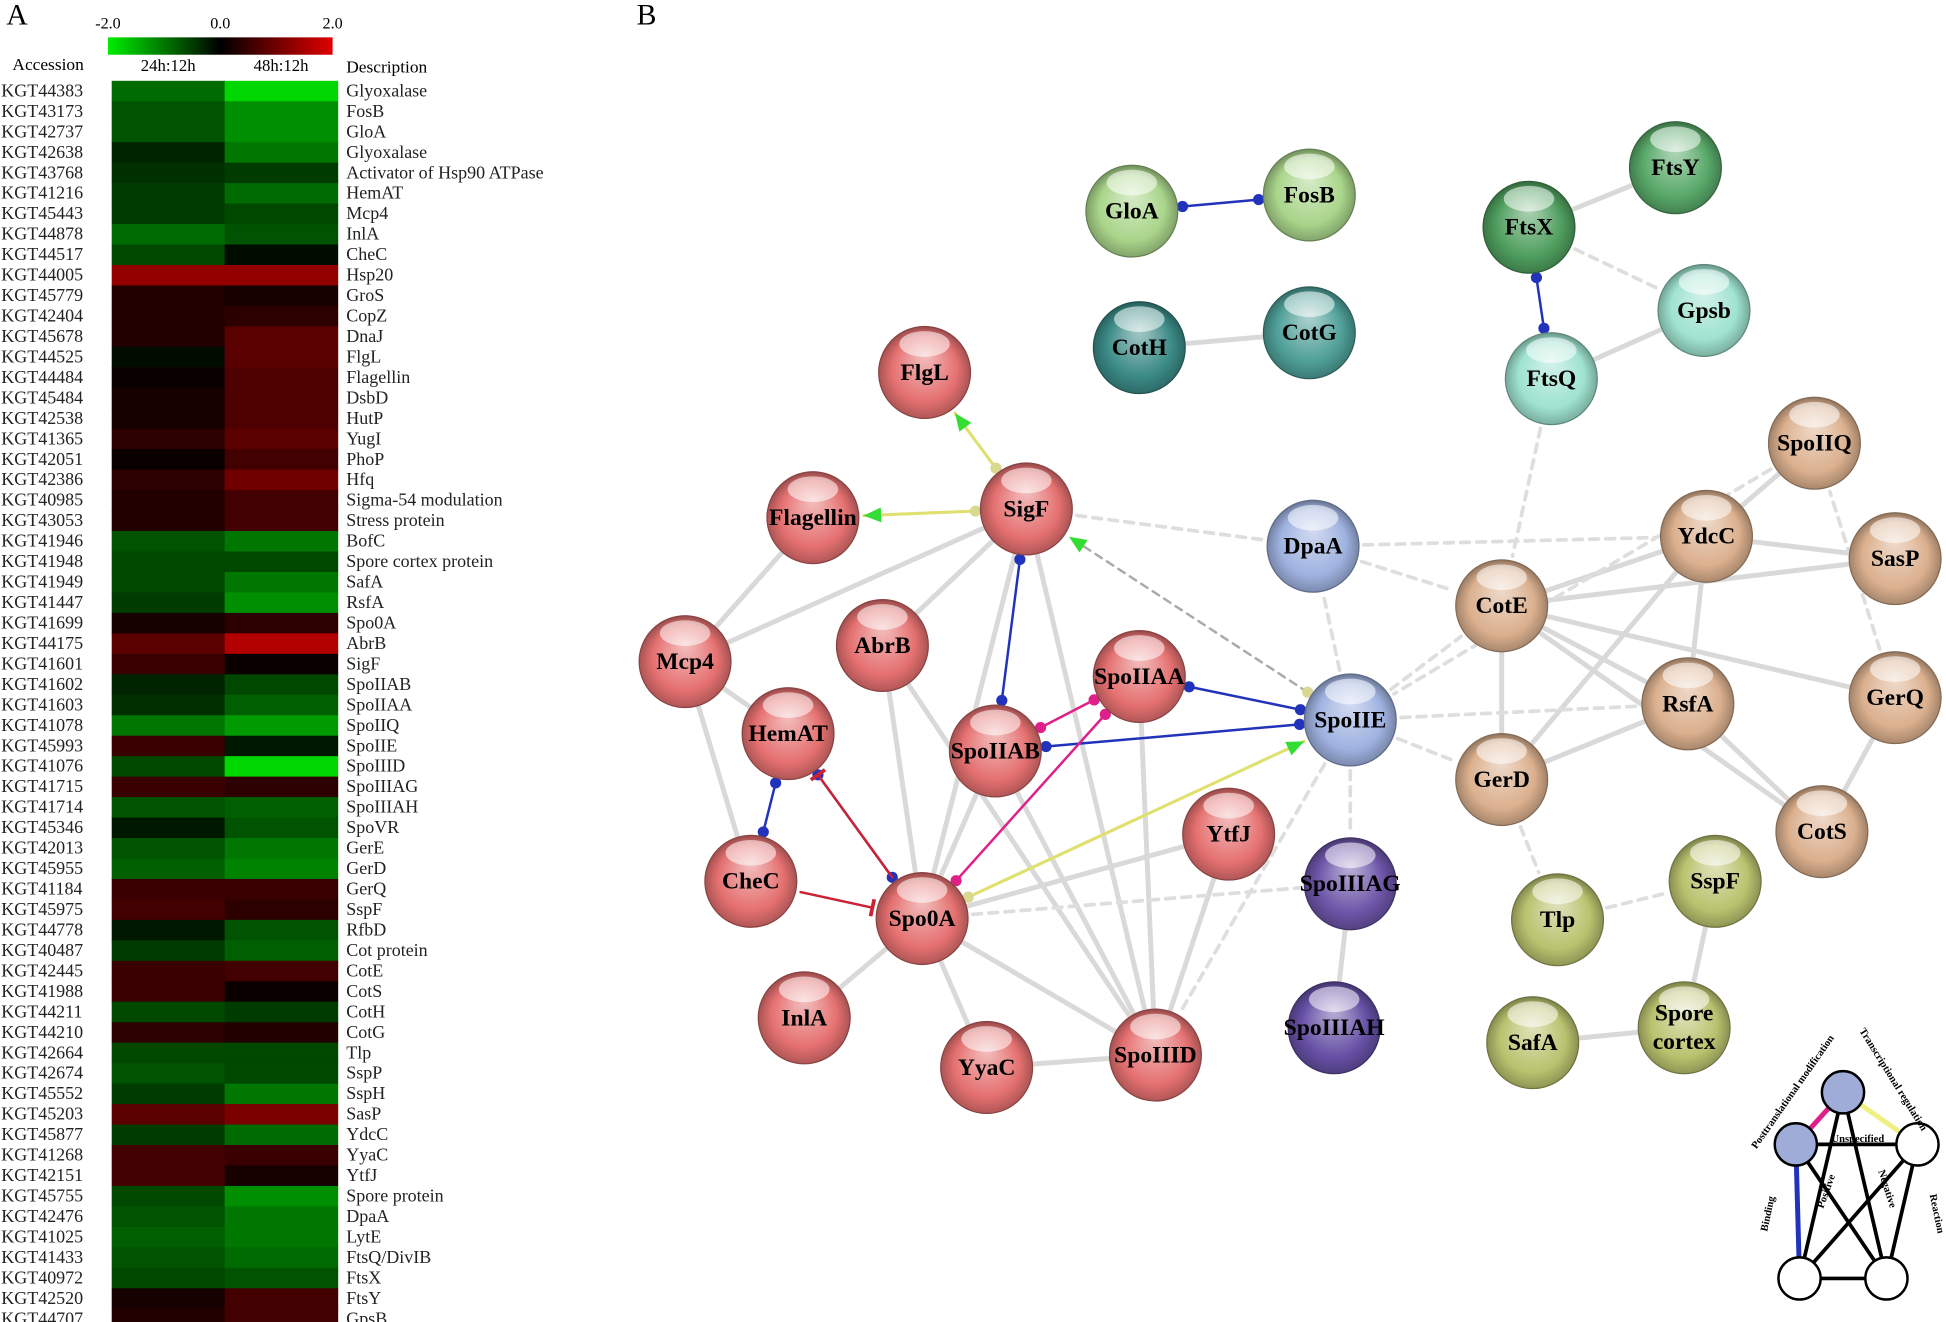 Image resolution: width=1946 pixels, height=1322 pixels. Describe the element at coordinates (1704, 310) in the screenshot. I see `node-label: Gpsb` at that location.